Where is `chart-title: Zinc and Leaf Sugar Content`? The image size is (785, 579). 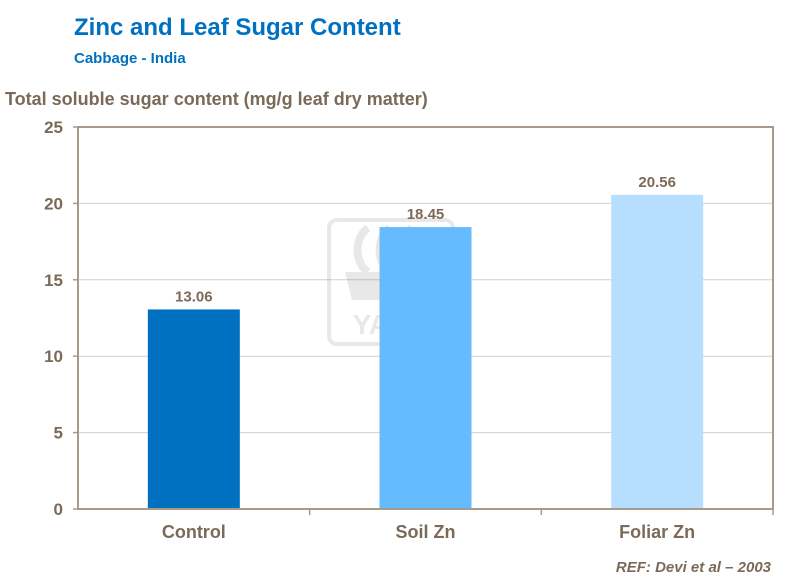
chart-title: Zinc and Leaf Sugar Content is located at coordinates (237, 27).